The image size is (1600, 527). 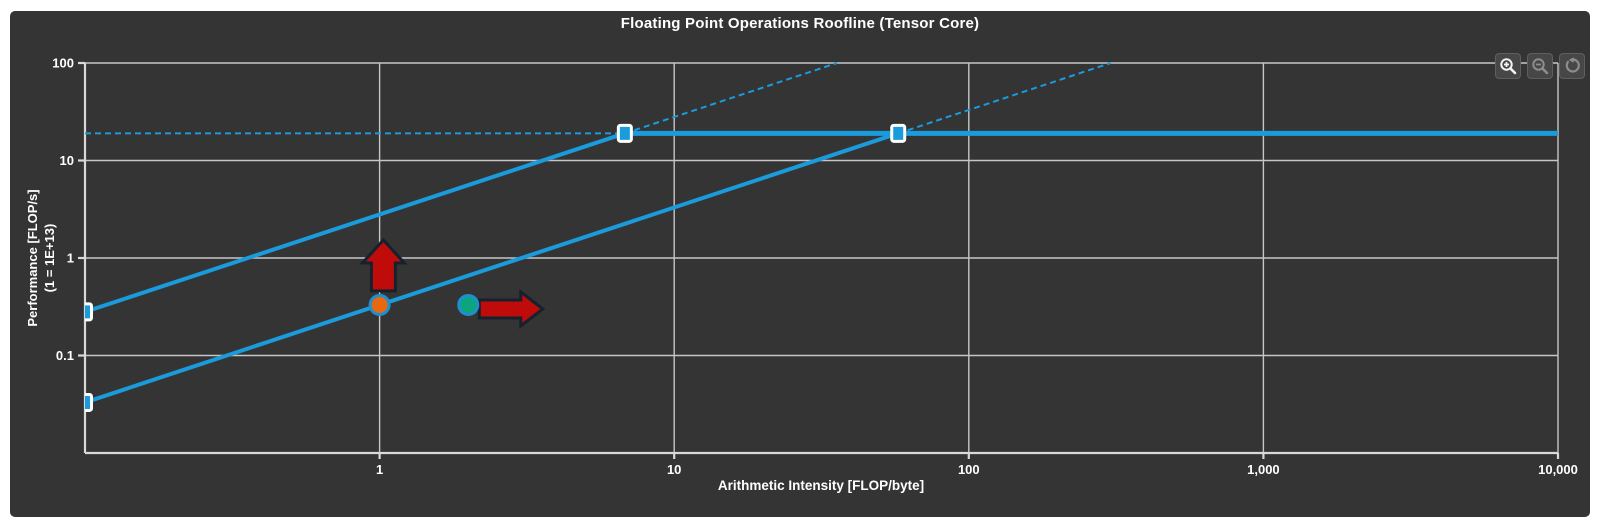 I want to click on x-tick-label: 10,000, so click(x=1558, y=469).